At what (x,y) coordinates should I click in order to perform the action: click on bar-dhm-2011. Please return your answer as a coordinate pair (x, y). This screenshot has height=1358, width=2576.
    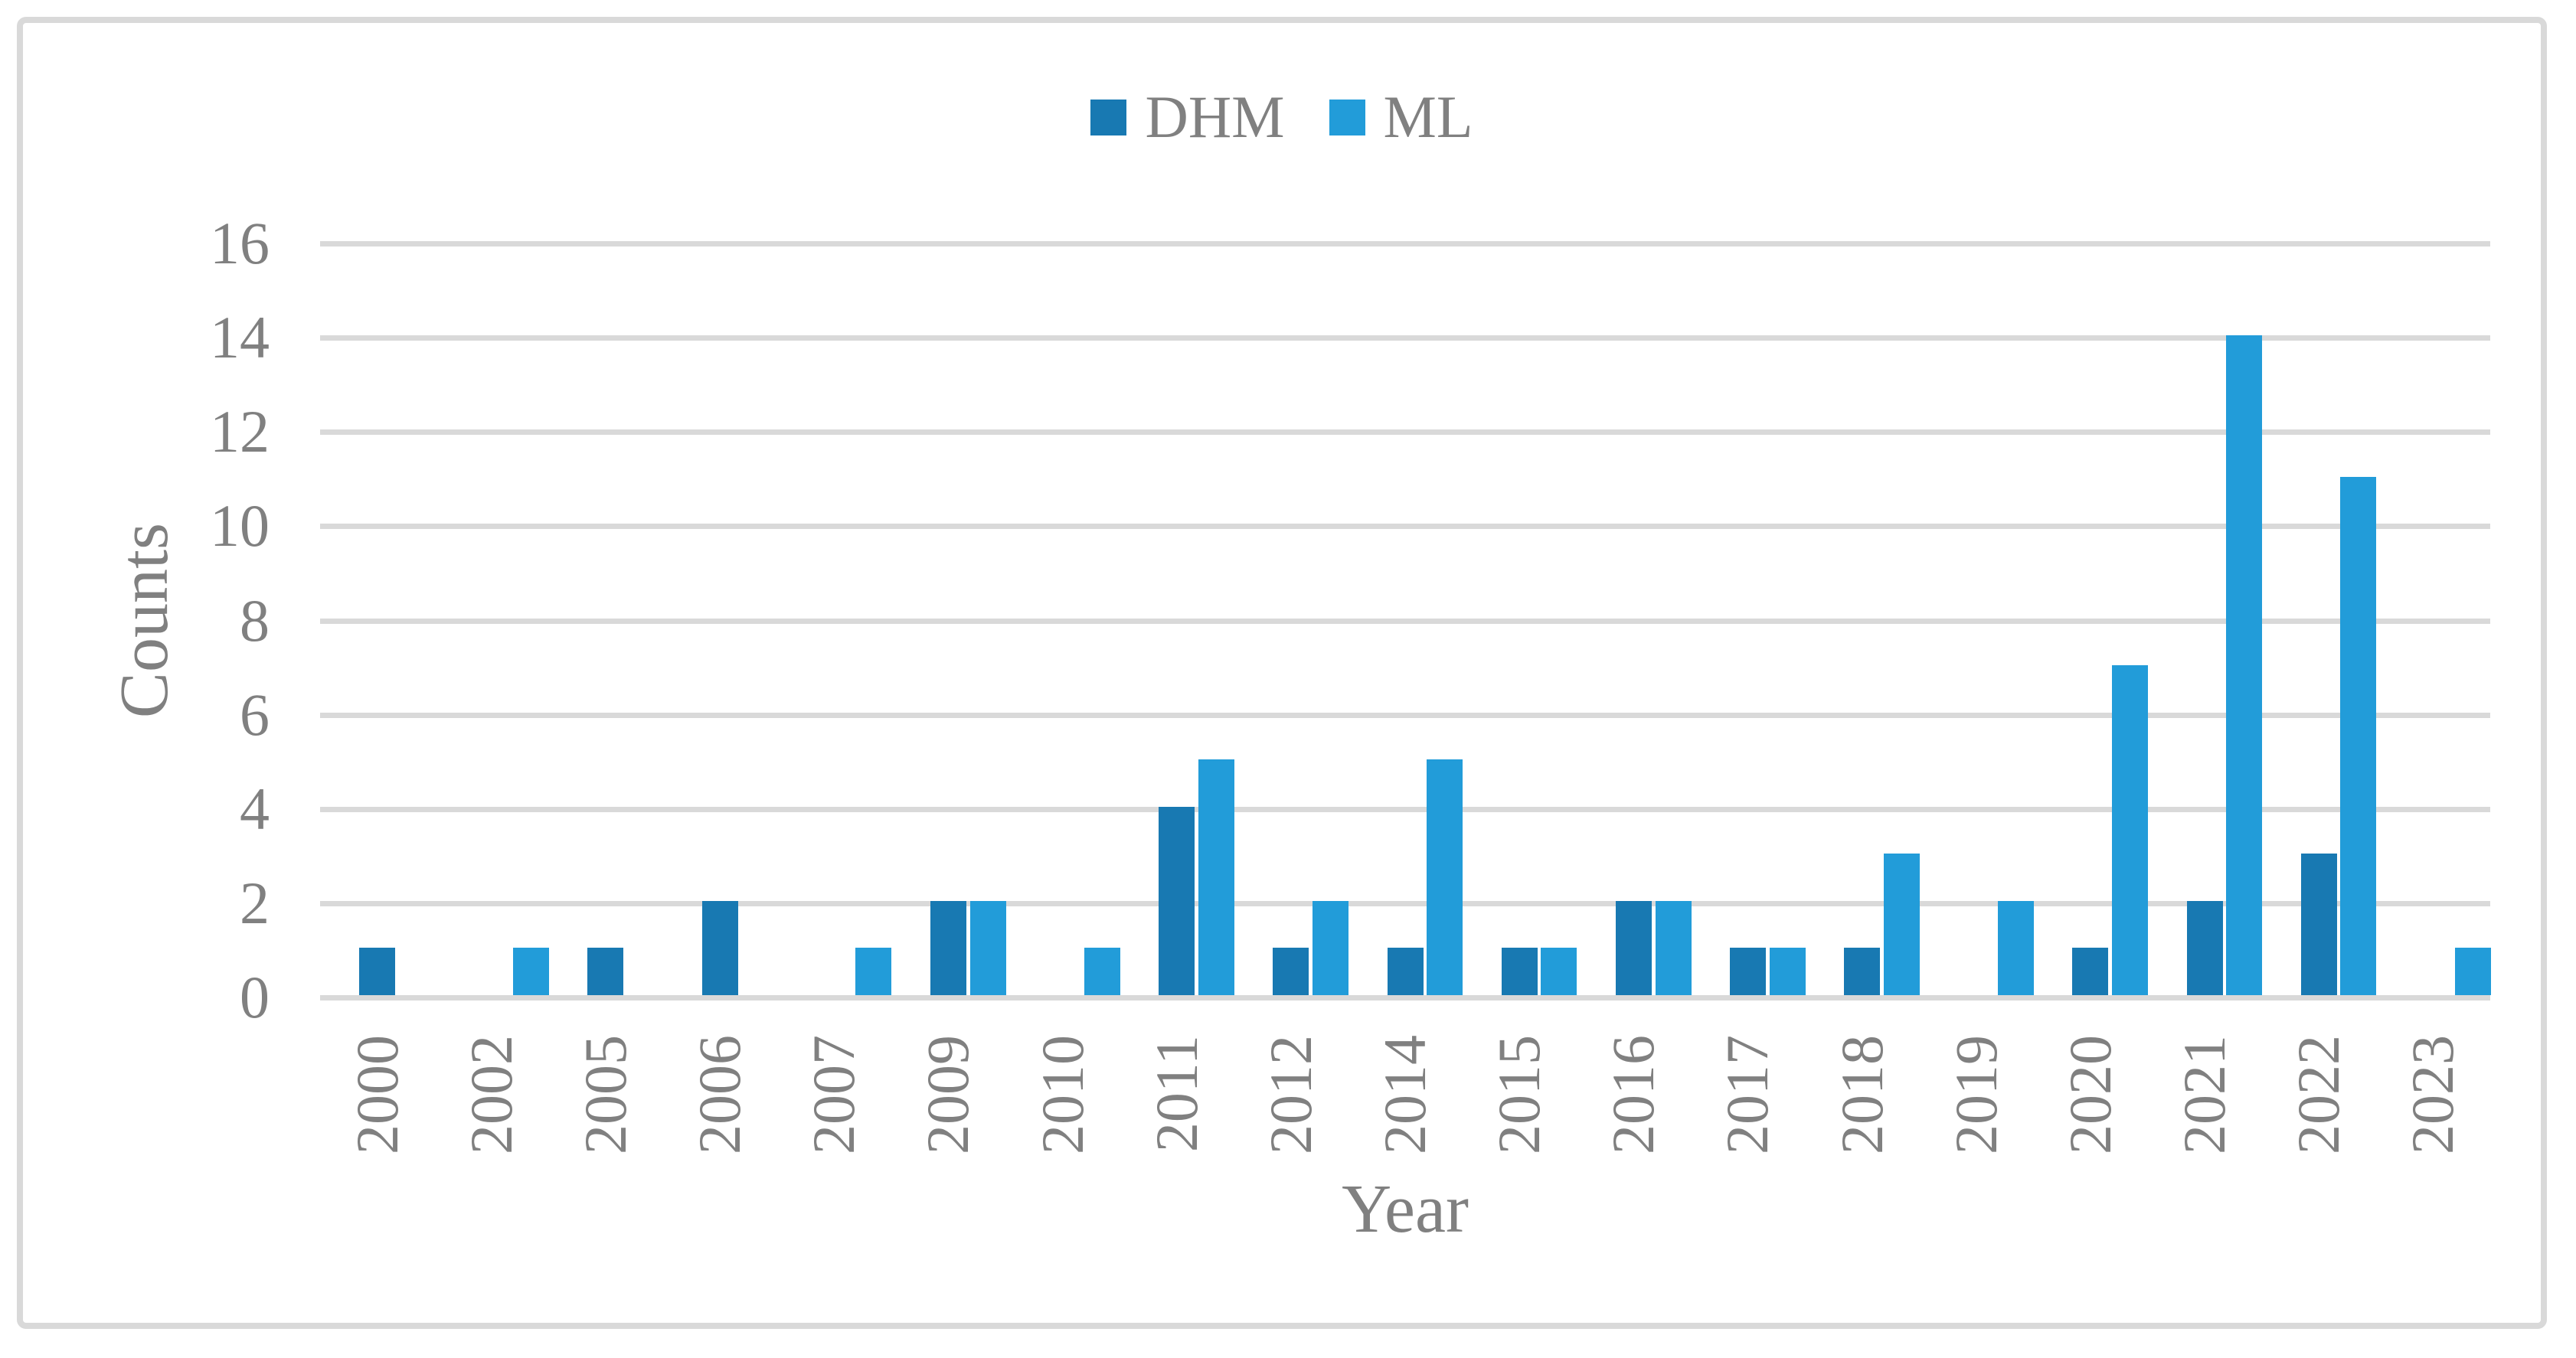
    Looking at the image, I should click on (1177, 900).